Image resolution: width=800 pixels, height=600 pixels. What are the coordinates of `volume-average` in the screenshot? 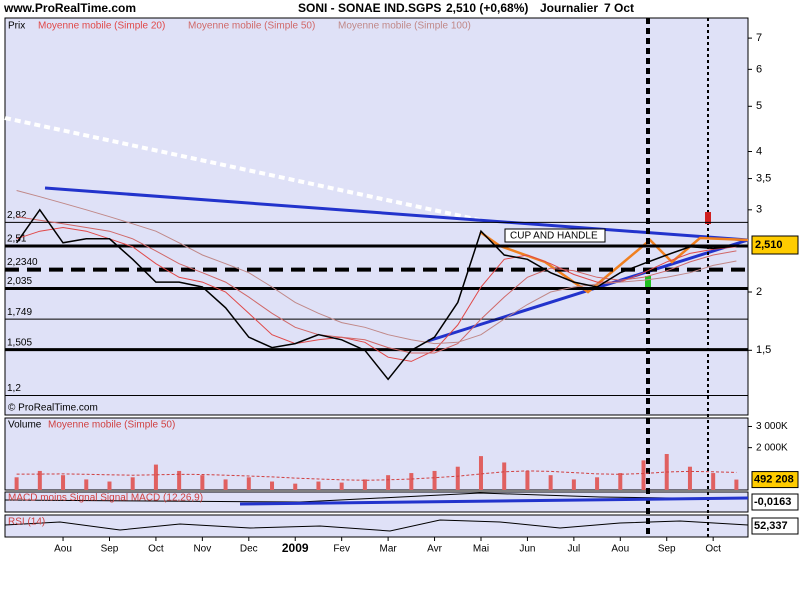 It's located at (376, 475).